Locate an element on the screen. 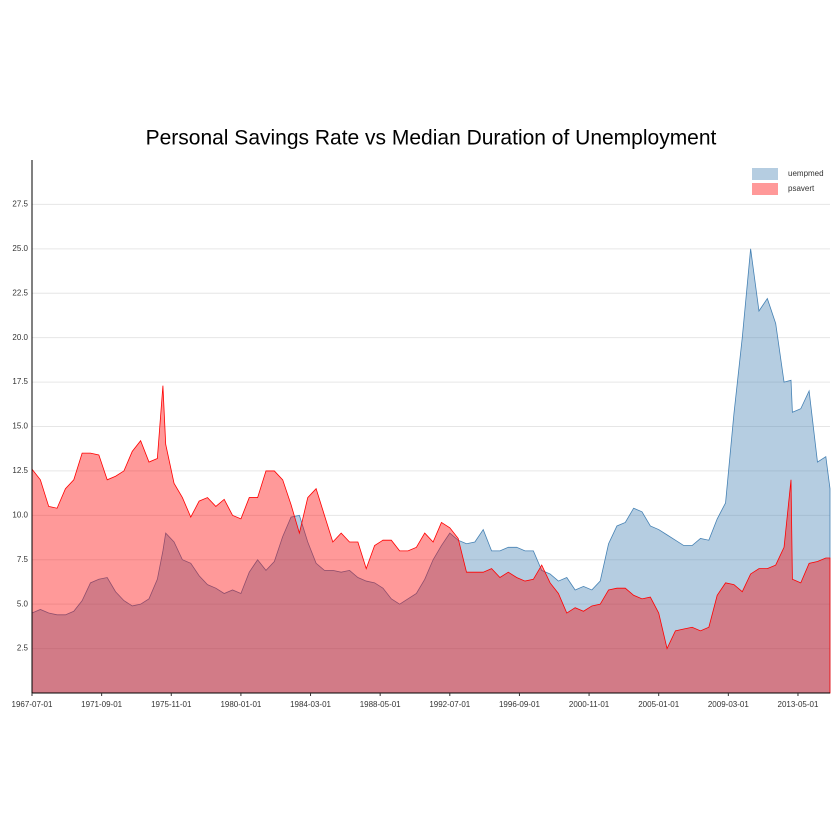  y-tick-label: 27.5 is located at coordinates (20, 204).